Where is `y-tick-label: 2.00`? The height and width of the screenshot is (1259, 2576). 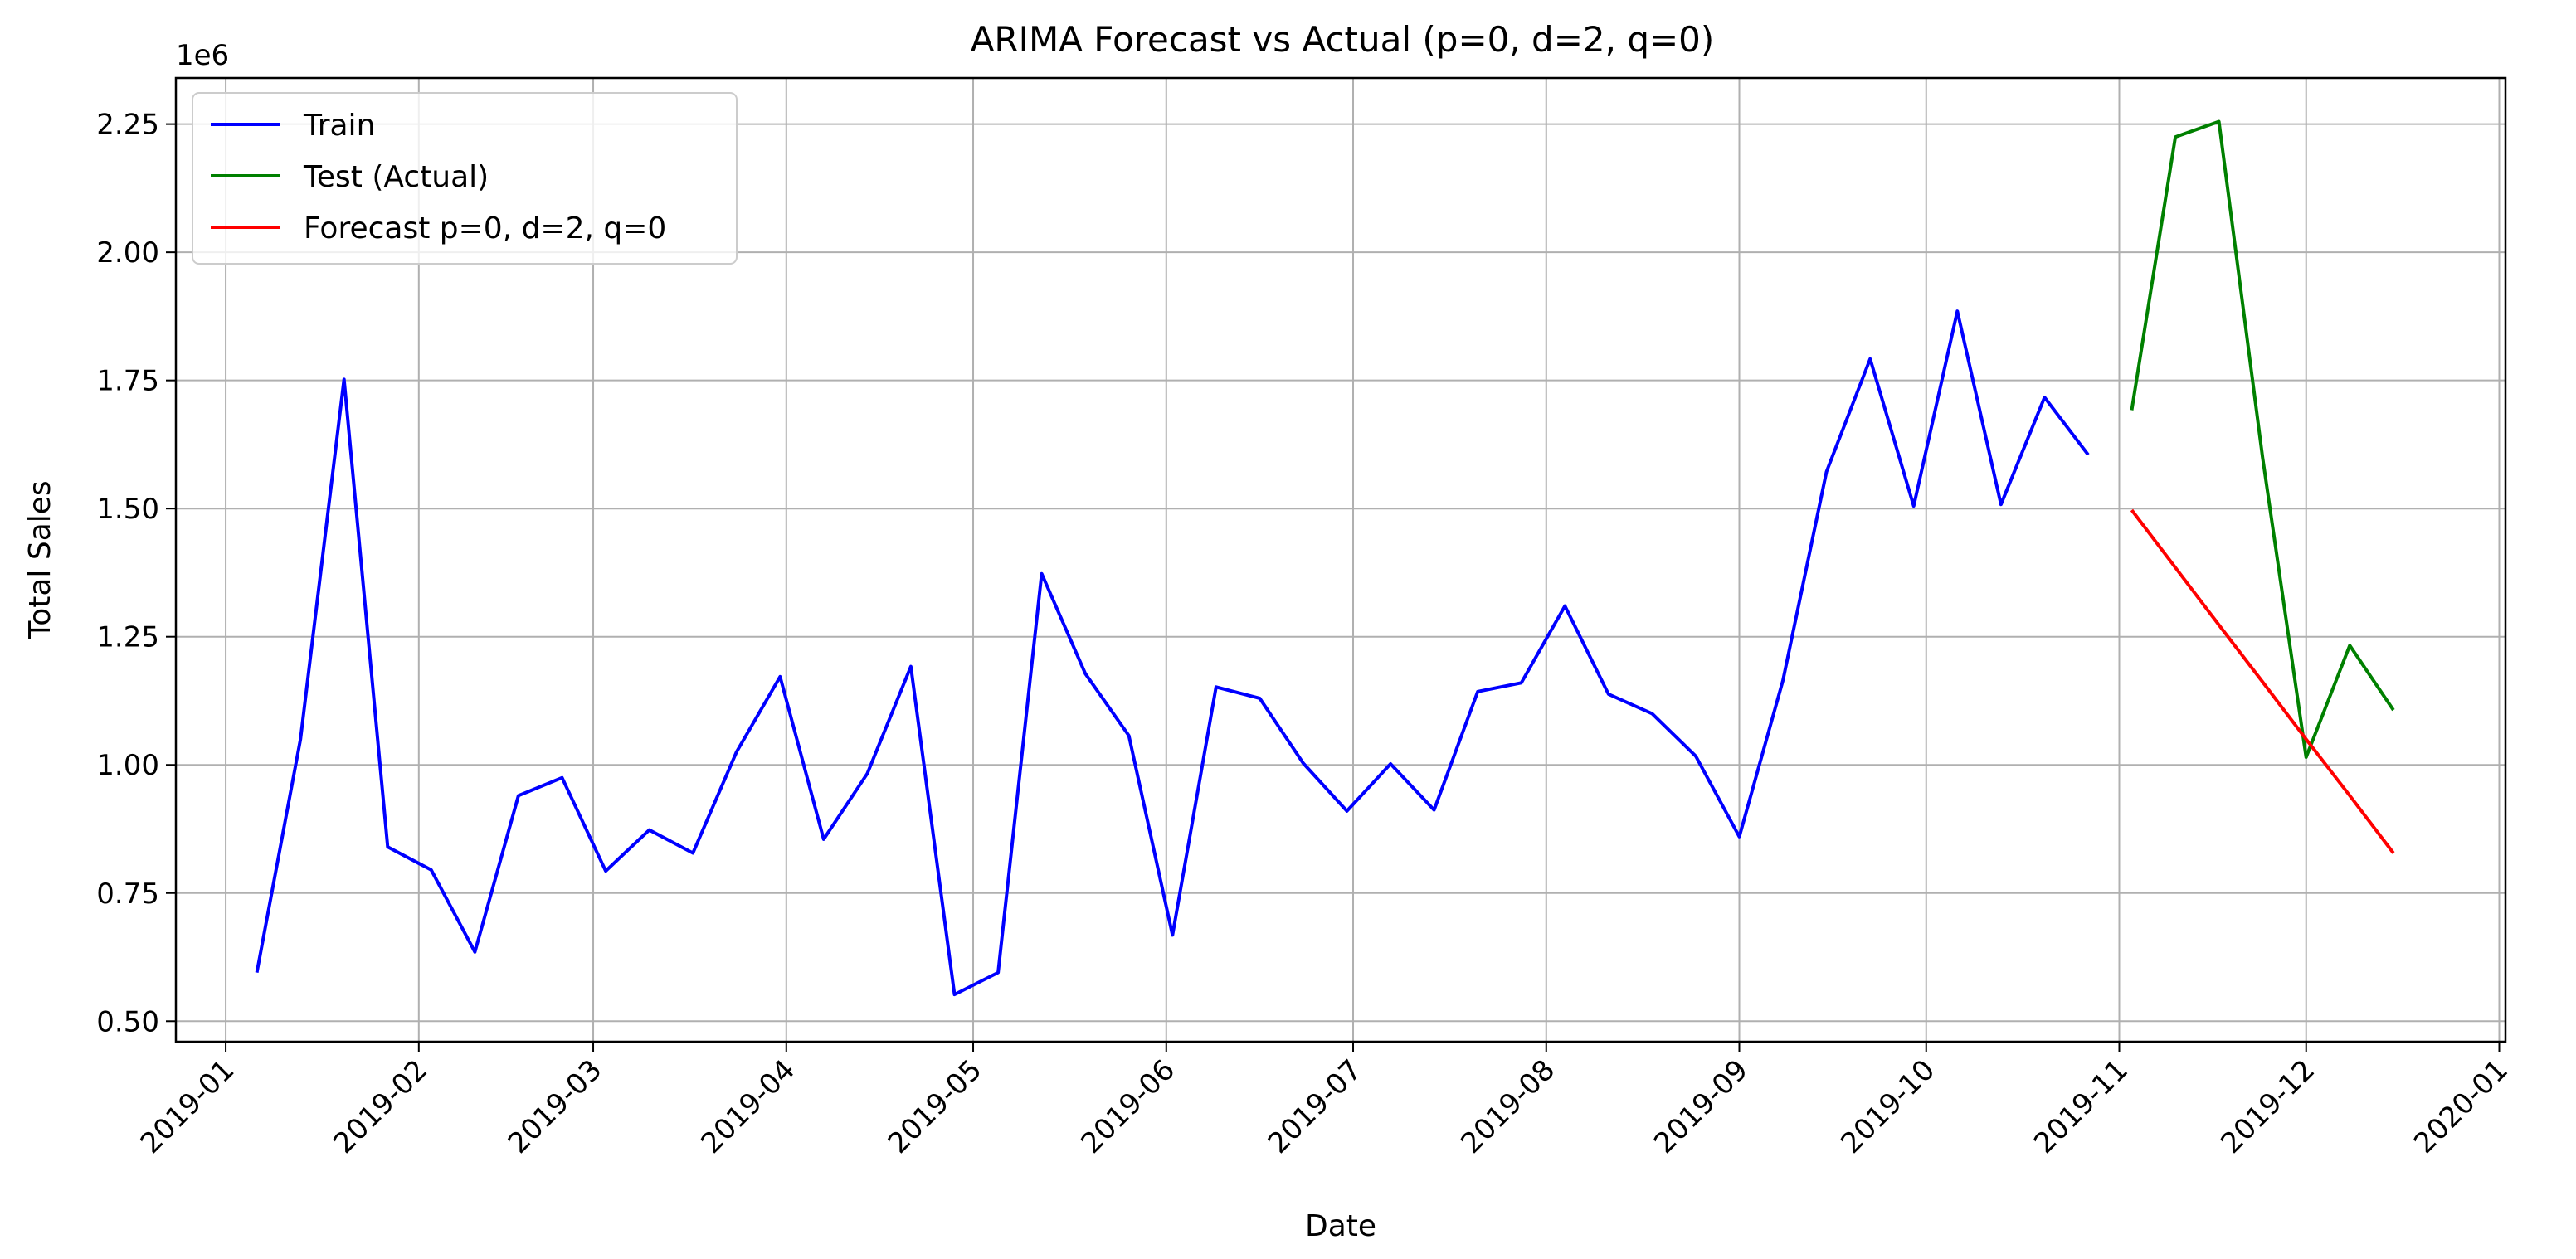 y-tick-label: 2.00 is located at coordinates (127, 253).